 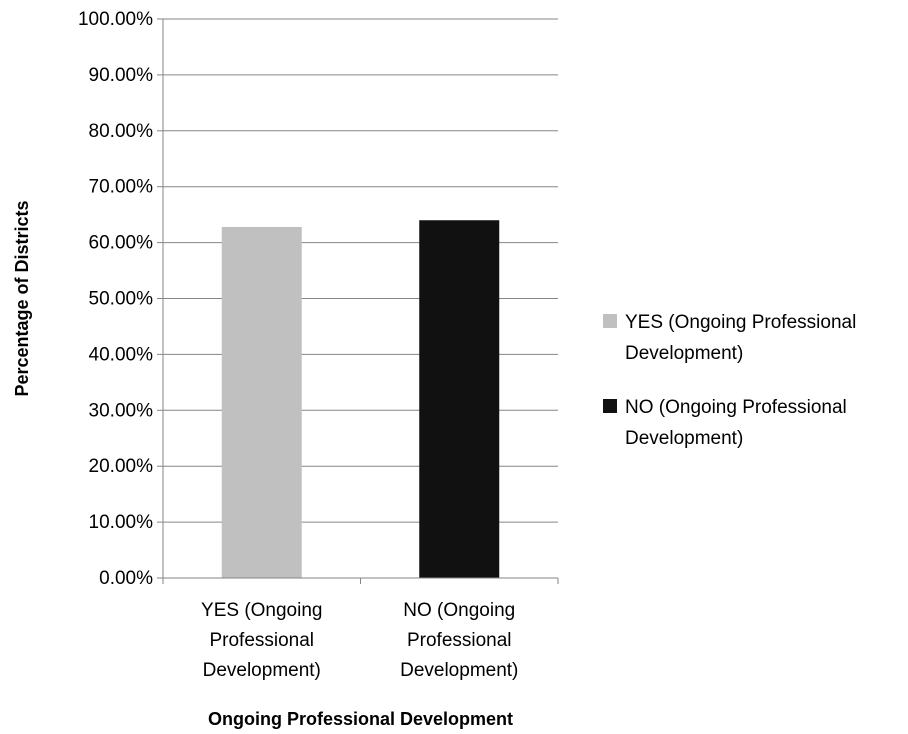 What do you see at coordinates (121, 410) in the screenshot?
I see `y-tick-label: 30.00%` at bounding box center [121, 410].